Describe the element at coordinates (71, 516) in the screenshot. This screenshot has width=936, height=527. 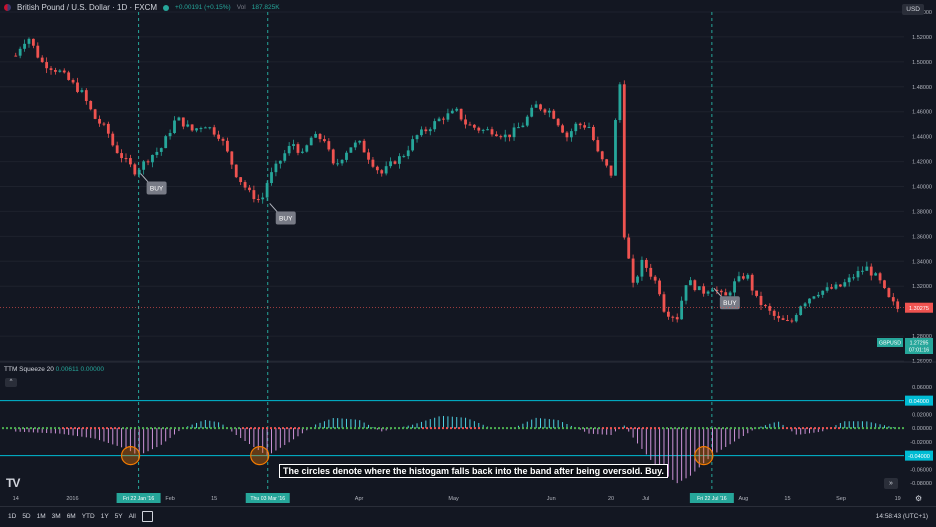
I see `range-6m: 6M` at that location.